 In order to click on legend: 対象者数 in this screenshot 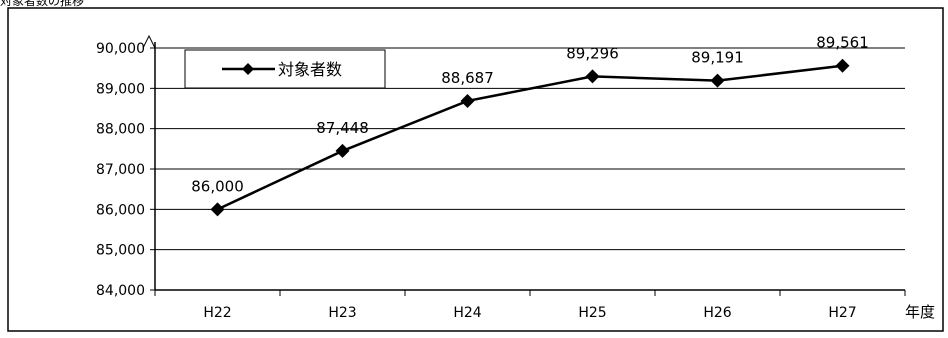, I will do `click(285, 69)`.